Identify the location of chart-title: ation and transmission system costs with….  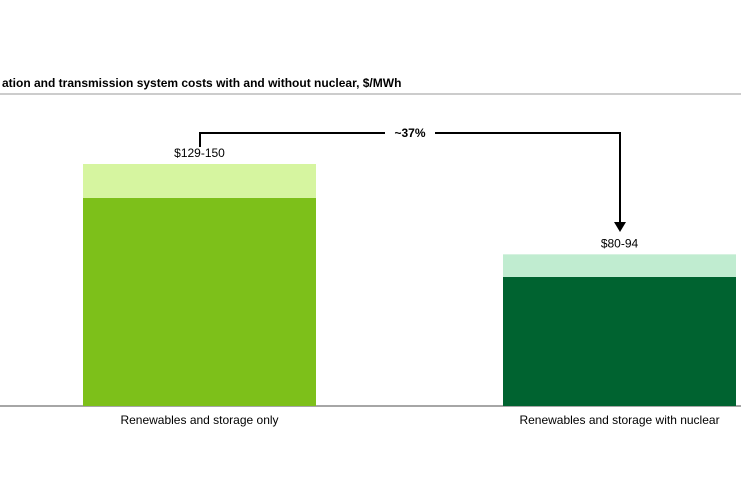
(201, 83).